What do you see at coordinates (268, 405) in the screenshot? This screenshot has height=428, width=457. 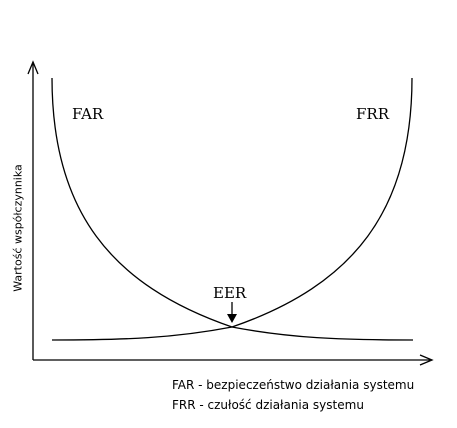 I see `legend-frr: FRR - czułość działania systemu` at bounding box center [268, 405].